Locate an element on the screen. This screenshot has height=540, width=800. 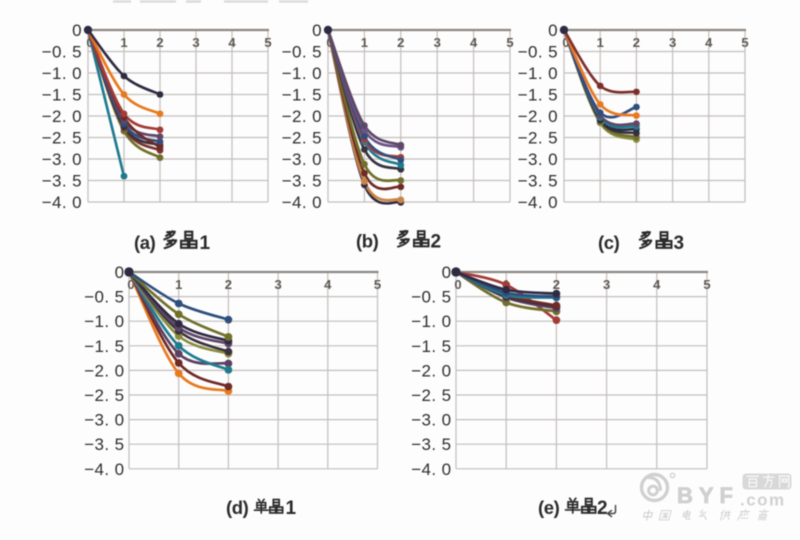
svg-text: (b) is located at coordinates (367, 241).